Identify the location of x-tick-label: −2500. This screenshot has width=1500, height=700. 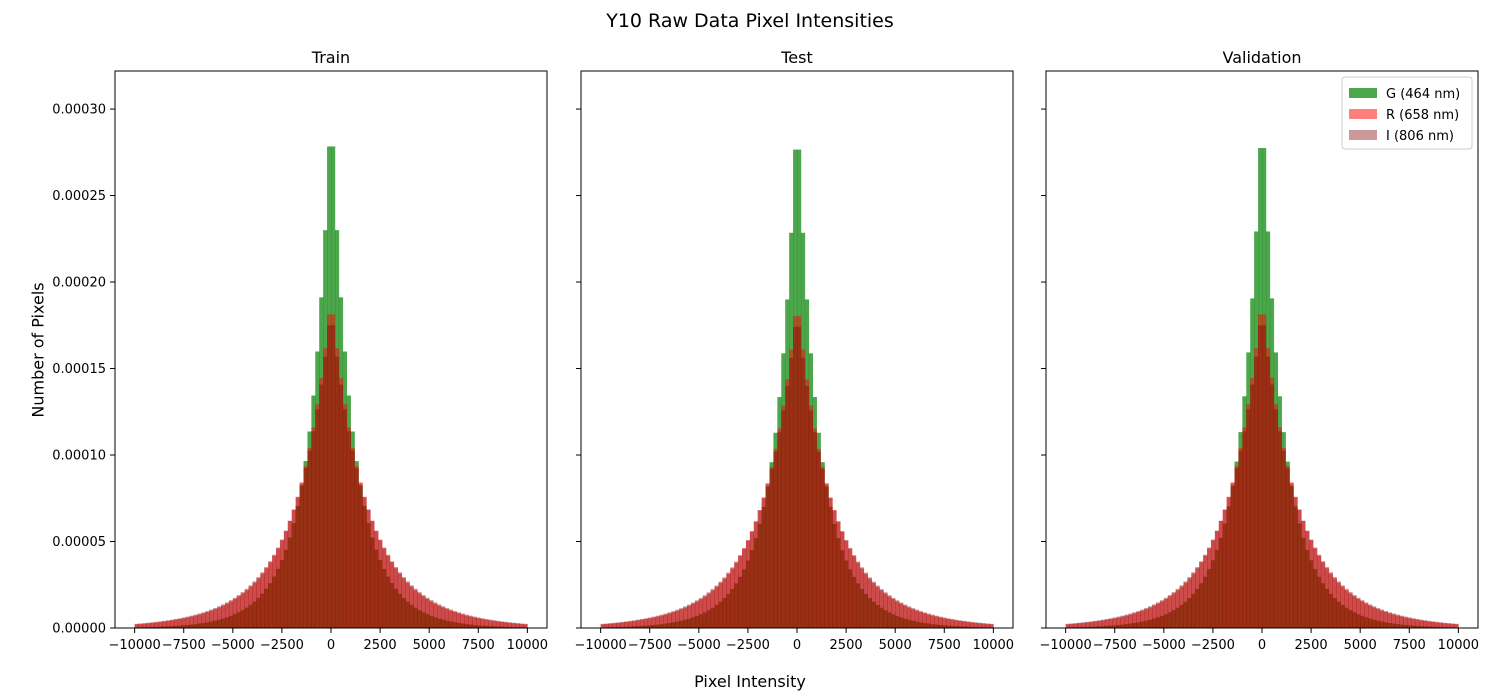
(748, 645).